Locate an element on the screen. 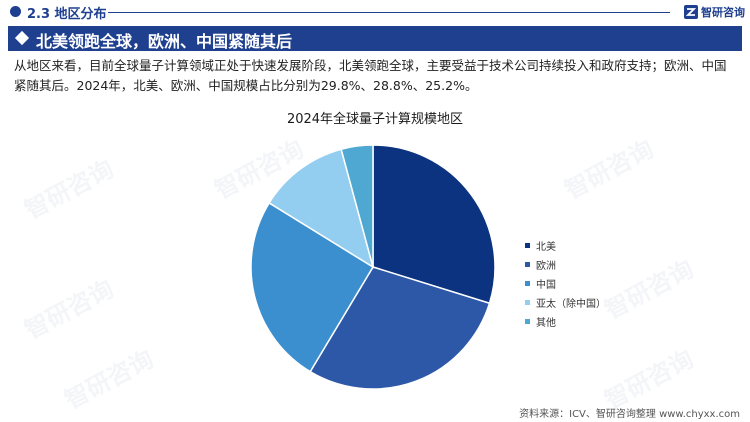 This screenshot has height=422, width=750. legend-label: 欧洲 is located at coordinates (546, 266).